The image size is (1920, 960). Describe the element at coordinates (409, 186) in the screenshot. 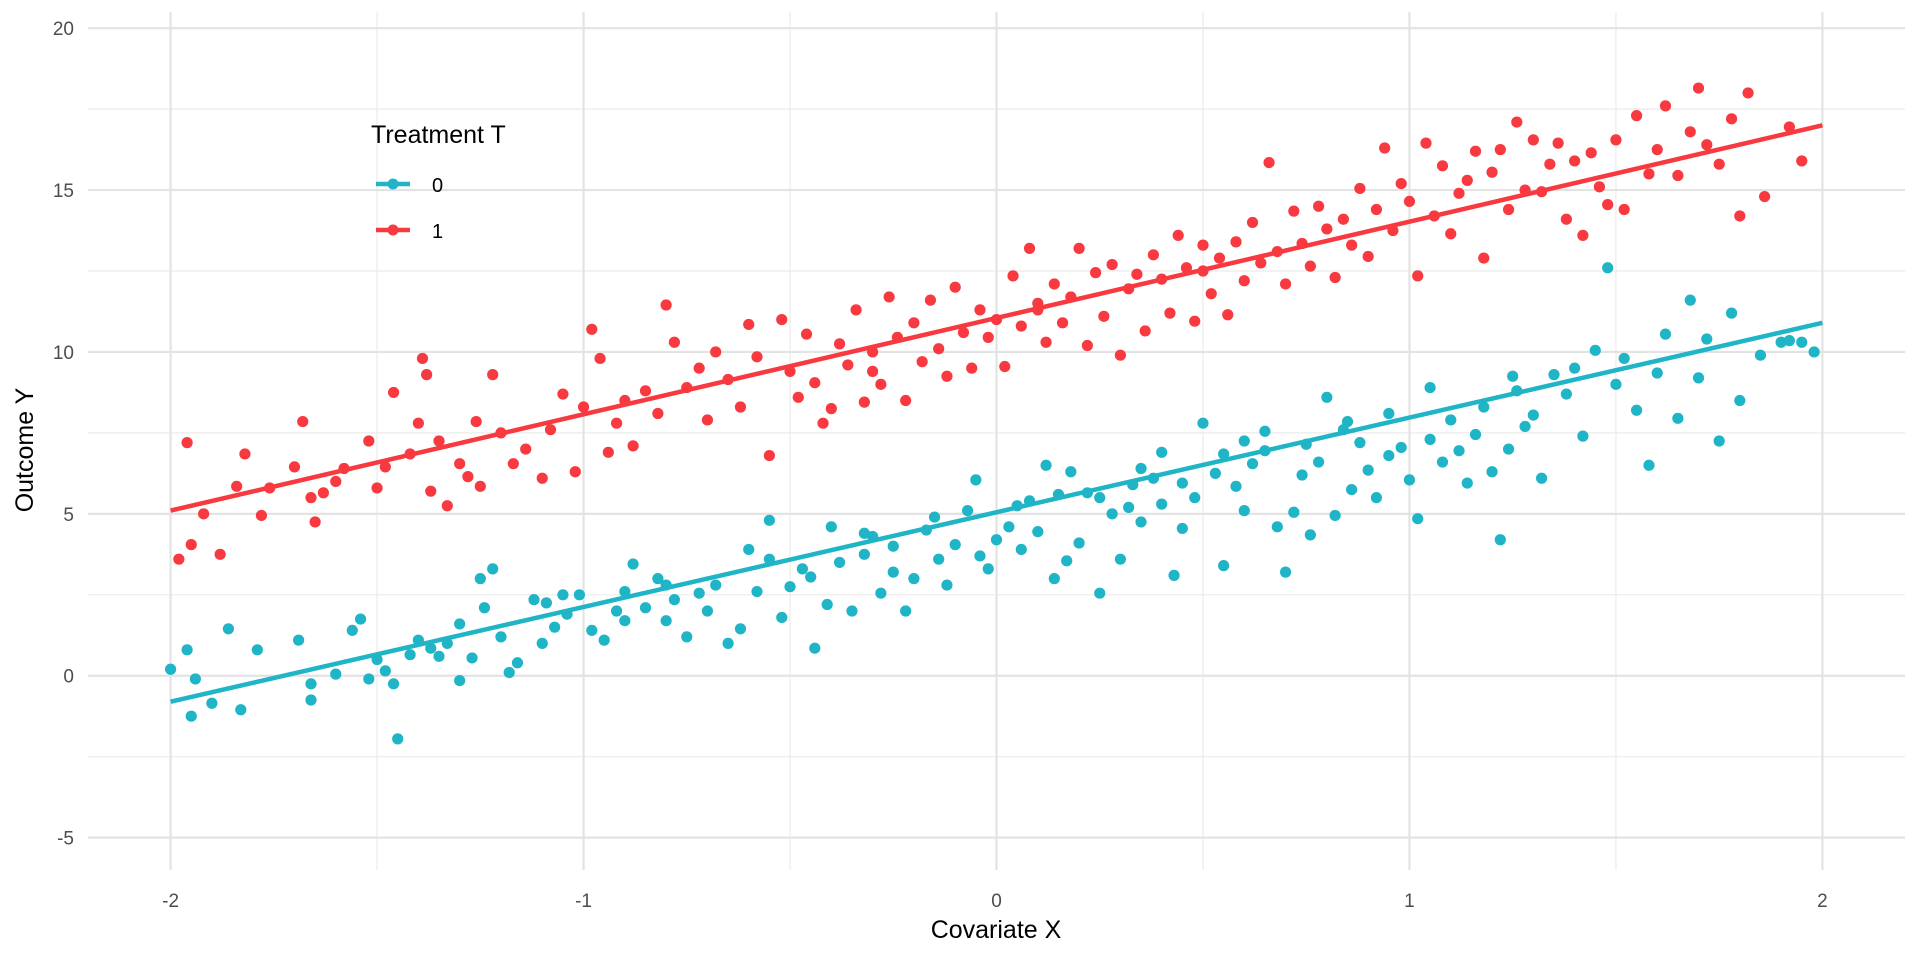

I see `legend-item-0: 0` at that location.